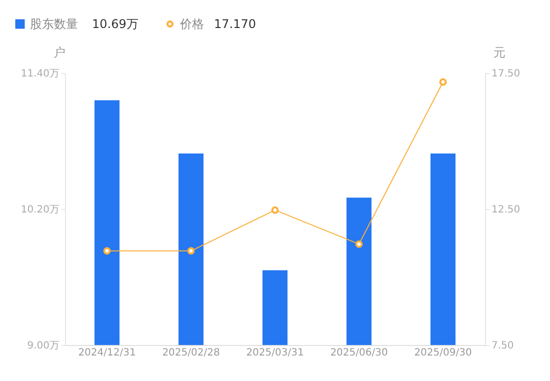 The image size is (550, 381). Describe the element at coordinates (500, 53) in the screenshot. I see `y2-axis-title: 元` at that location.